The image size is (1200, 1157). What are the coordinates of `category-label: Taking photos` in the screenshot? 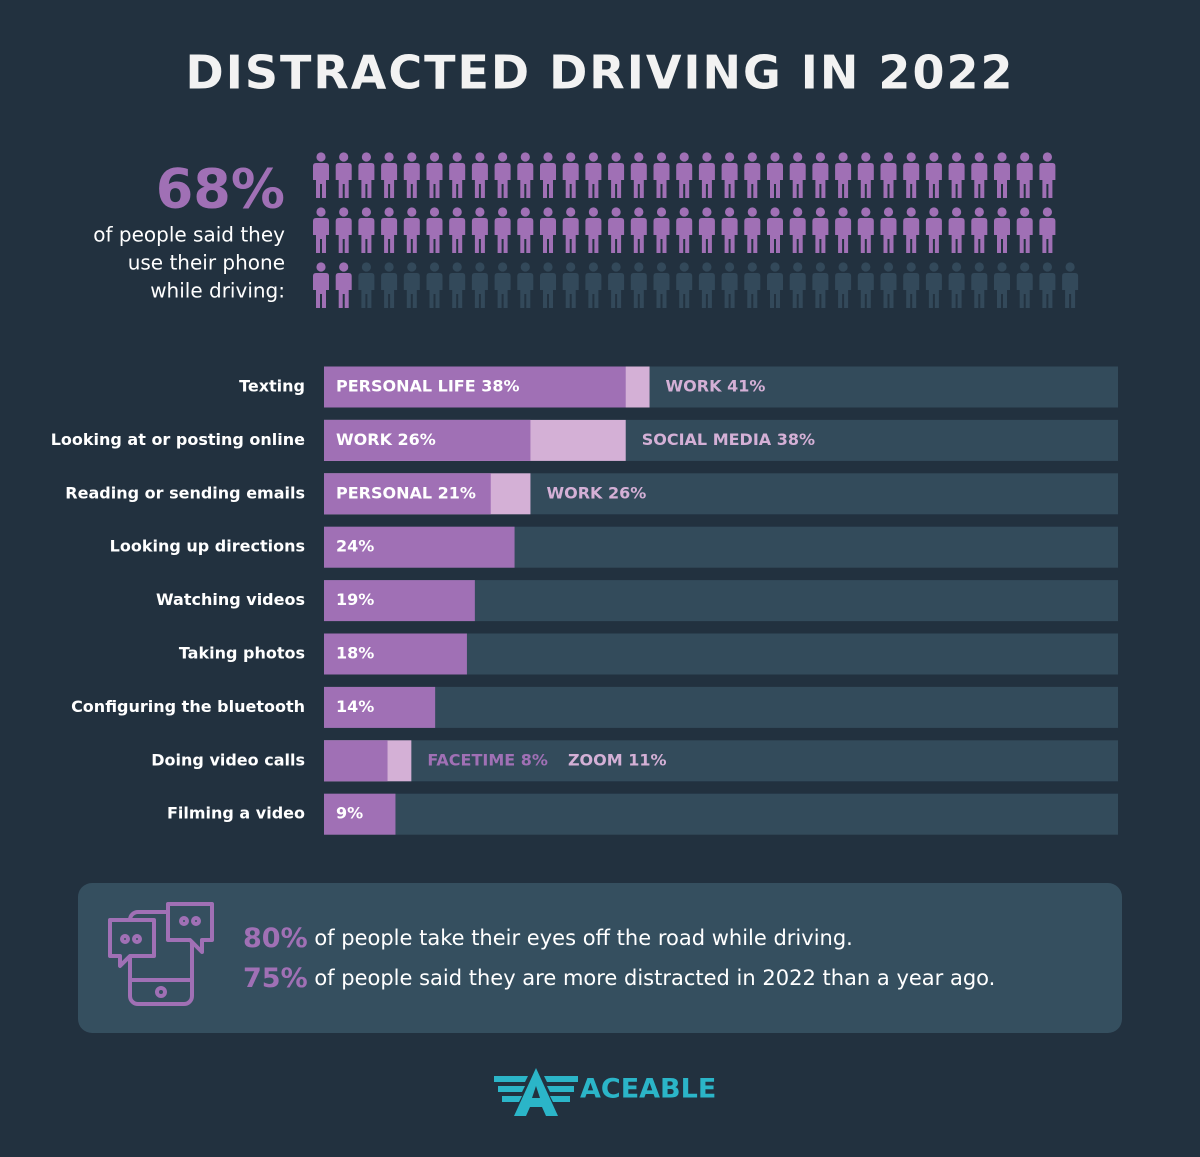 It's located at (242, 653).